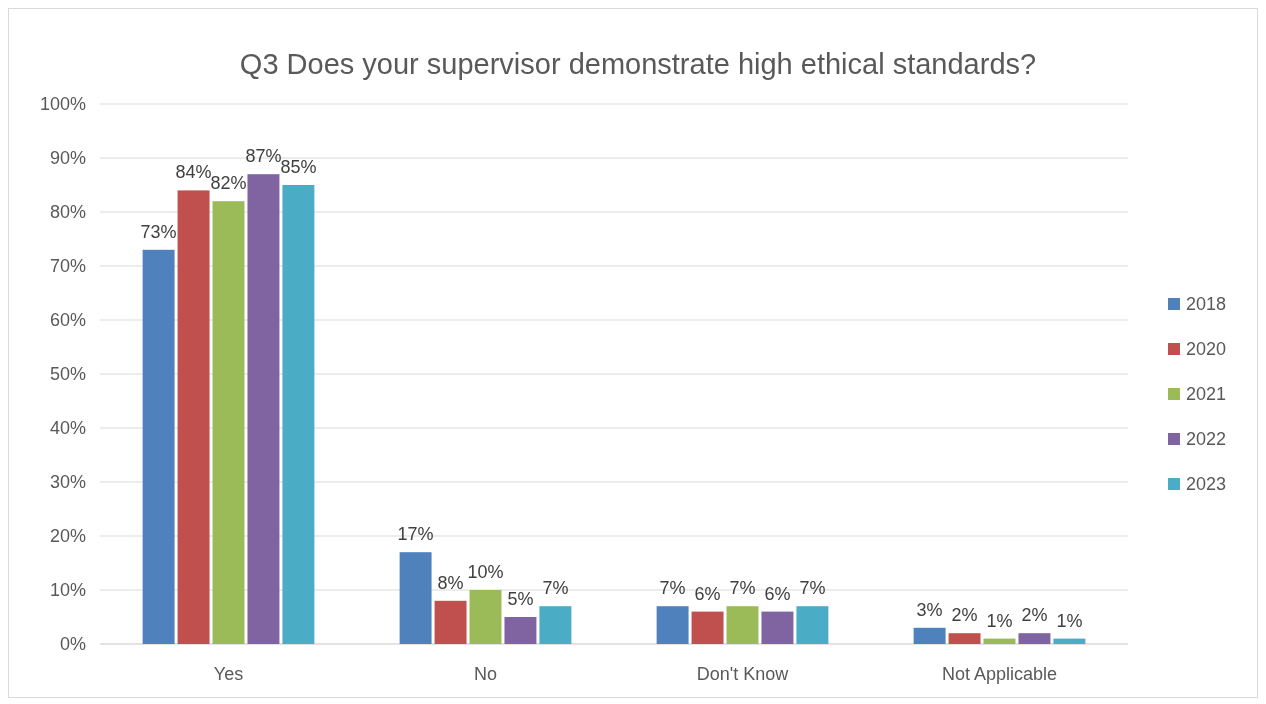  I want to click on data-label: 87%, so click(263, 156).